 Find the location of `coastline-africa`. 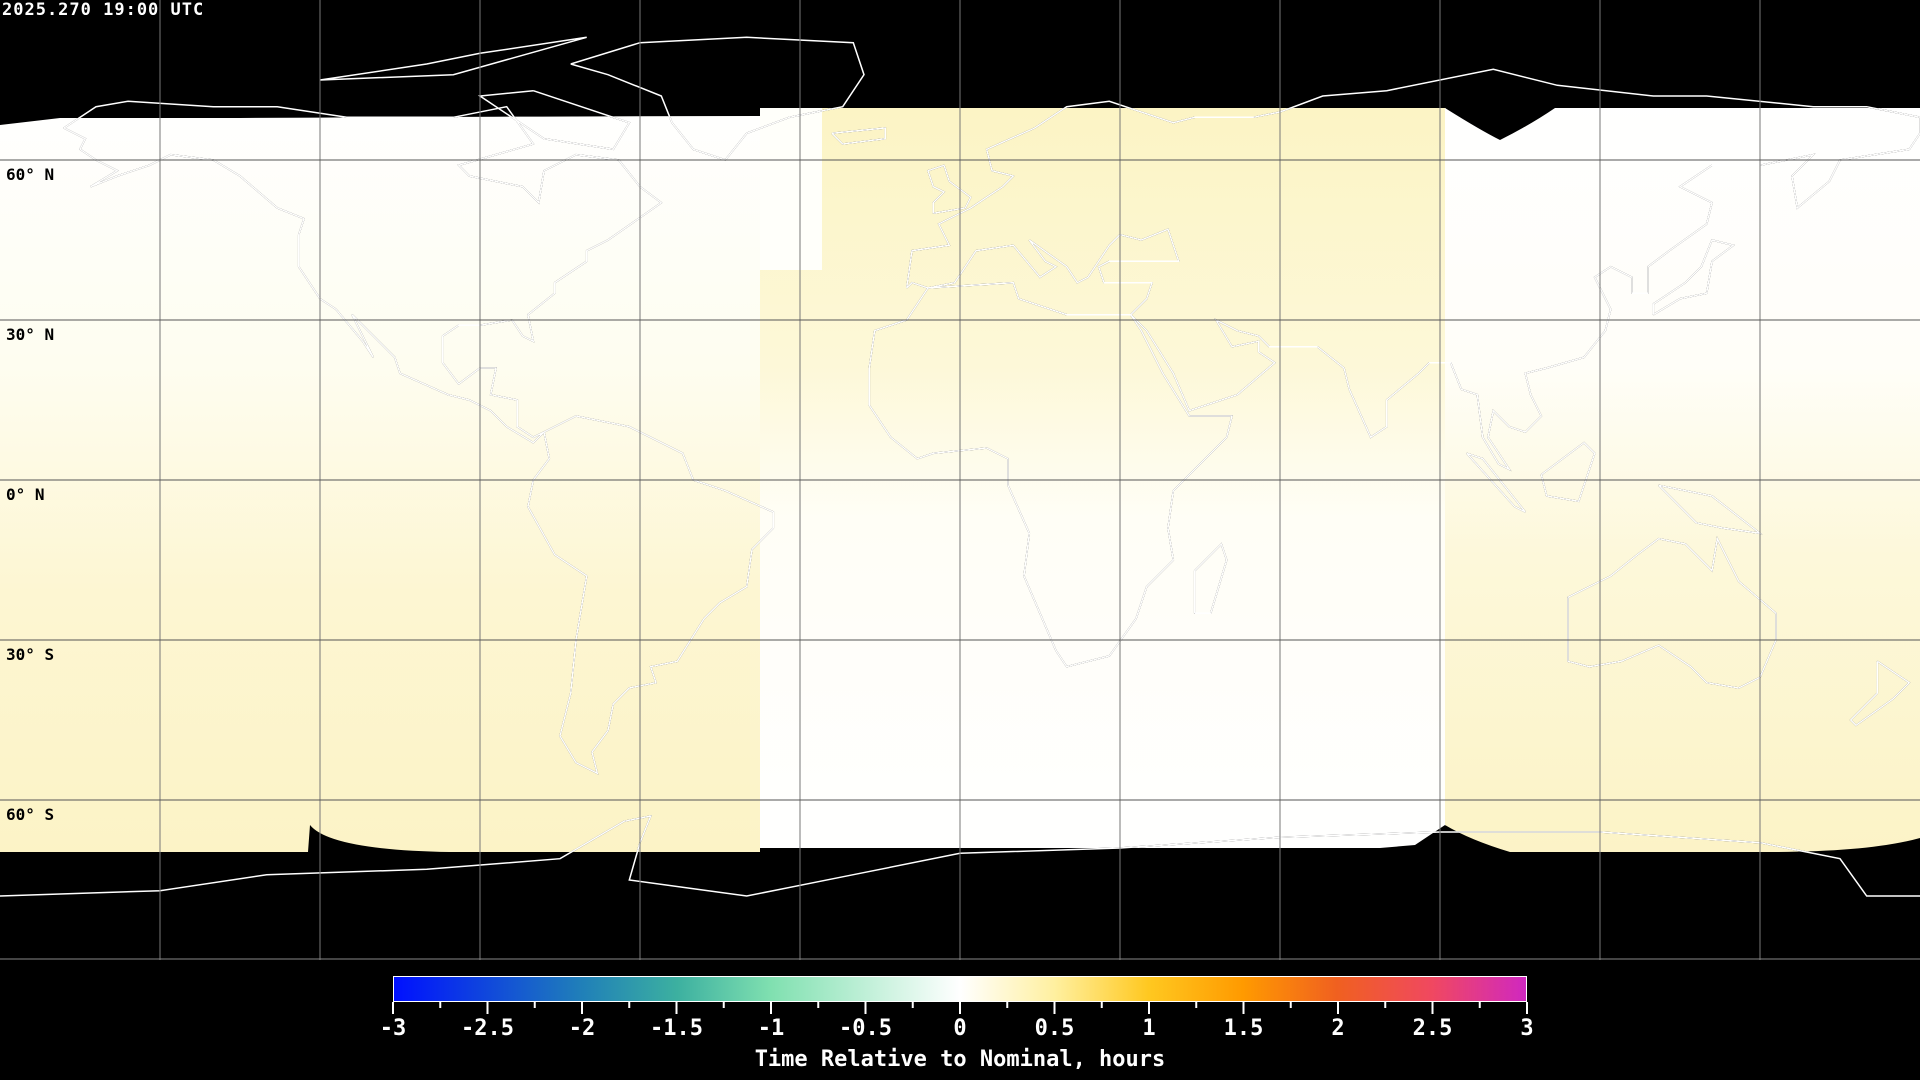

coastline-africa is located at coordinates (1050, 474).